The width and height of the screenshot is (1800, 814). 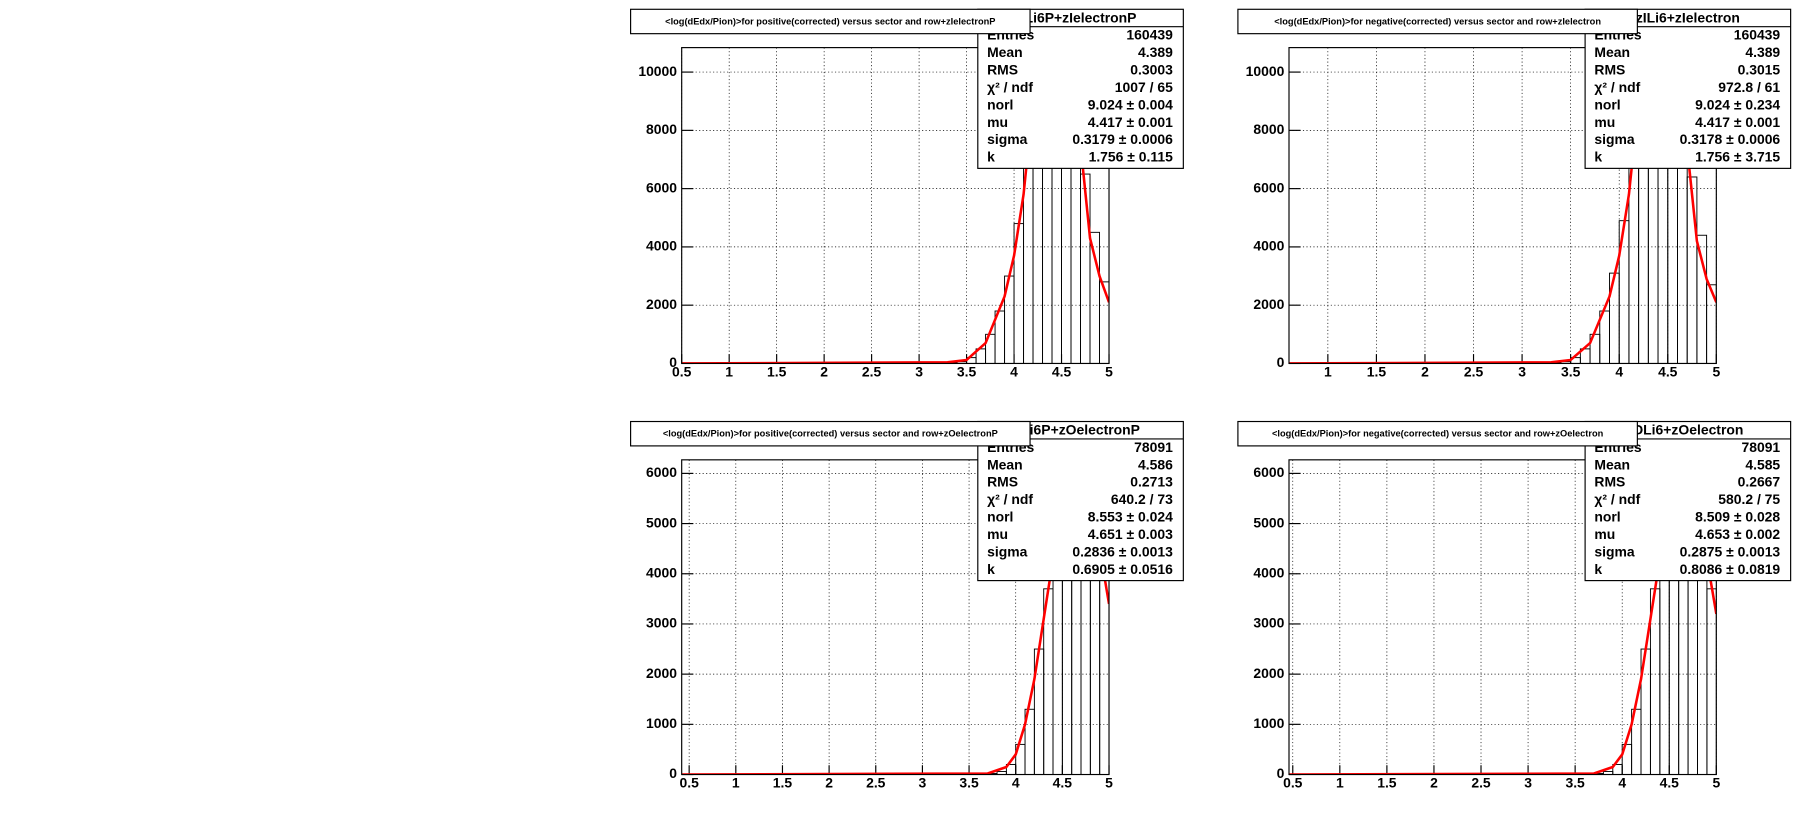 I want to click on stats-title: Li6P+zIelectronP, so click(x=1081, y=17).